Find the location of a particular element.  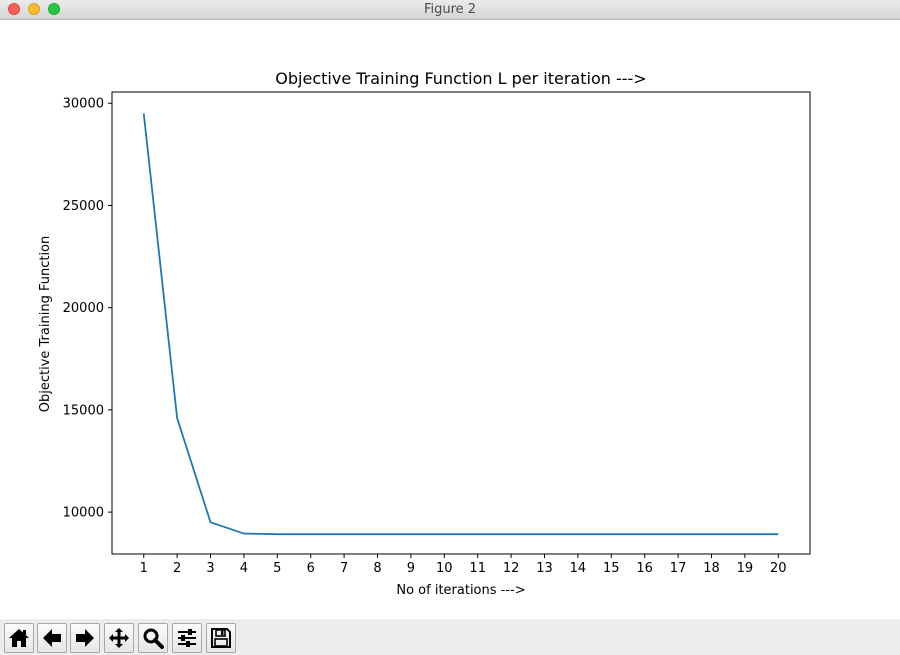

window-minimize-button is located at coordinates (34, 9).